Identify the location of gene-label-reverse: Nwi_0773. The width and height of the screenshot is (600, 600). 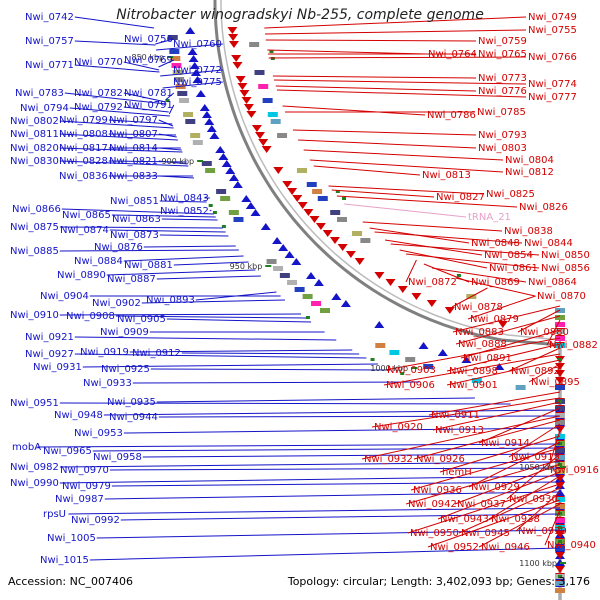
(502, 78).